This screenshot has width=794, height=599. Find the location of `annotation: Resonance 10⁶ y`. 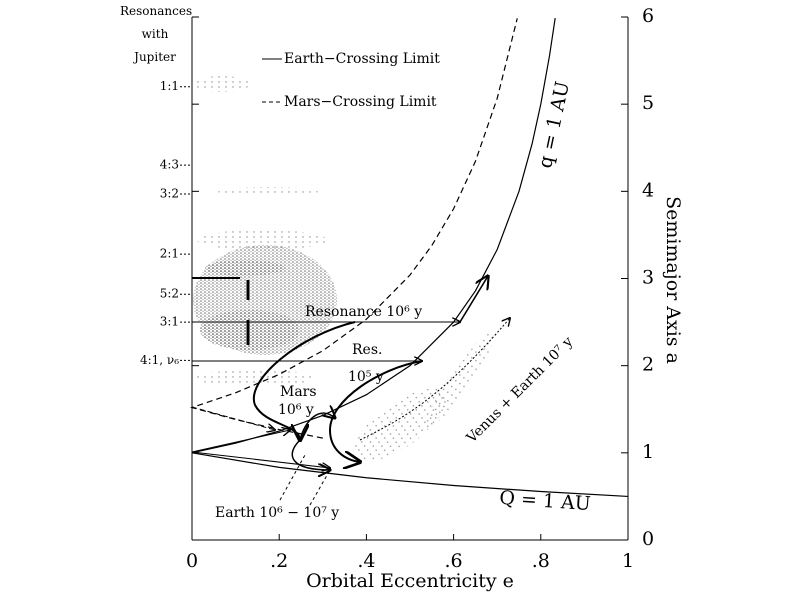

annotation: Resonance 10⁶ y is located at coordinates (363, 312).